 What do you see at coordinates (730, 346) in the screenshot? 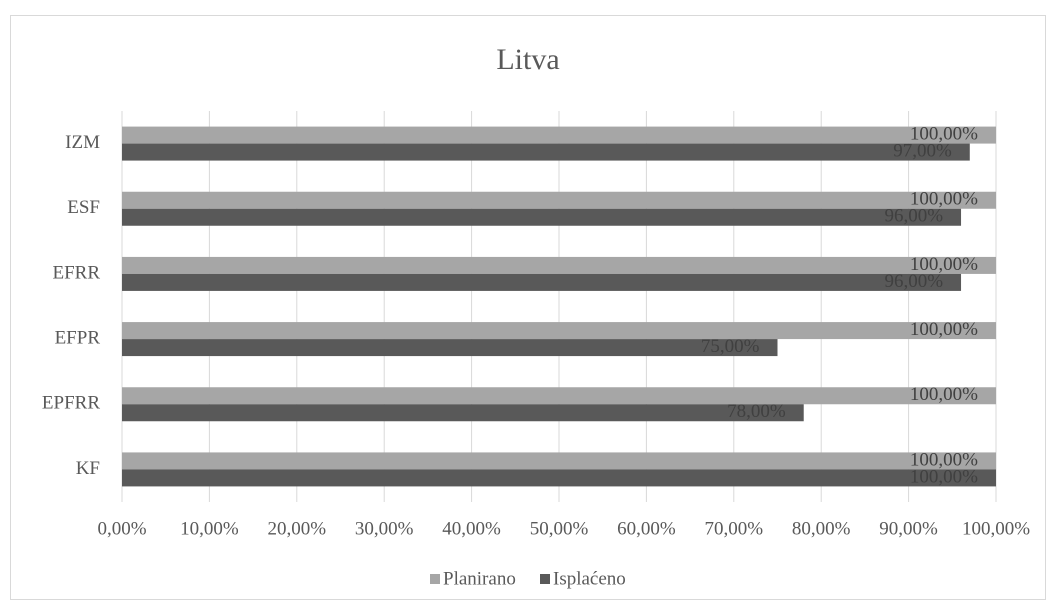
I see `value-label: 75,00%` at bounding box center [730, 346].